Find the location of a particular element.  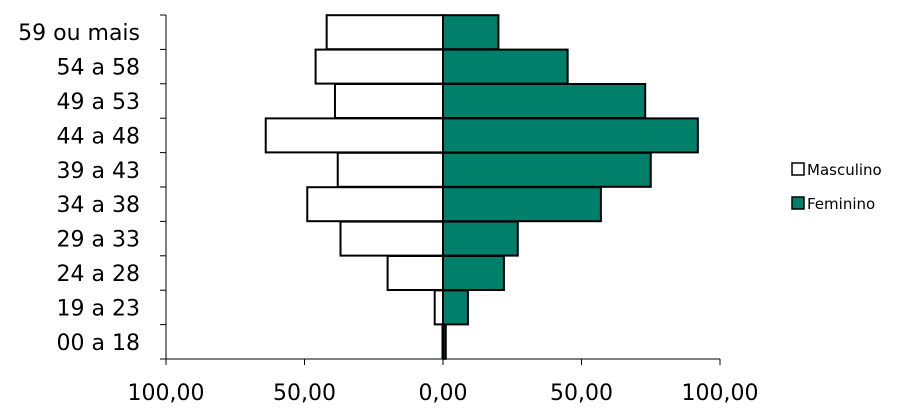

category-label-2: 24 a 28 is located at coordinates (98, 274).